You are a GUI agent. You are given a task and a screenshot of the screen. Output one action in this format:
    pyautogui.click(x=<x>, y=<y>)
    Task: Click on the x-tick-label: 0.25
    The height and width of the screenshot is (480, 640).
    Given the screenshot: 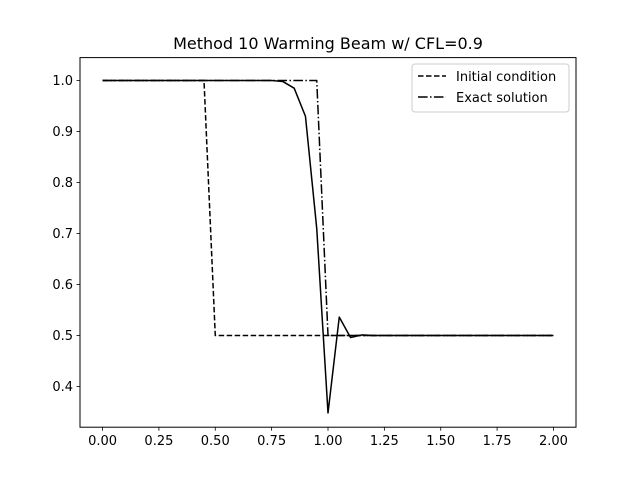 What is the action you would take?
    pyautogui.click(x=158, y=441)
    